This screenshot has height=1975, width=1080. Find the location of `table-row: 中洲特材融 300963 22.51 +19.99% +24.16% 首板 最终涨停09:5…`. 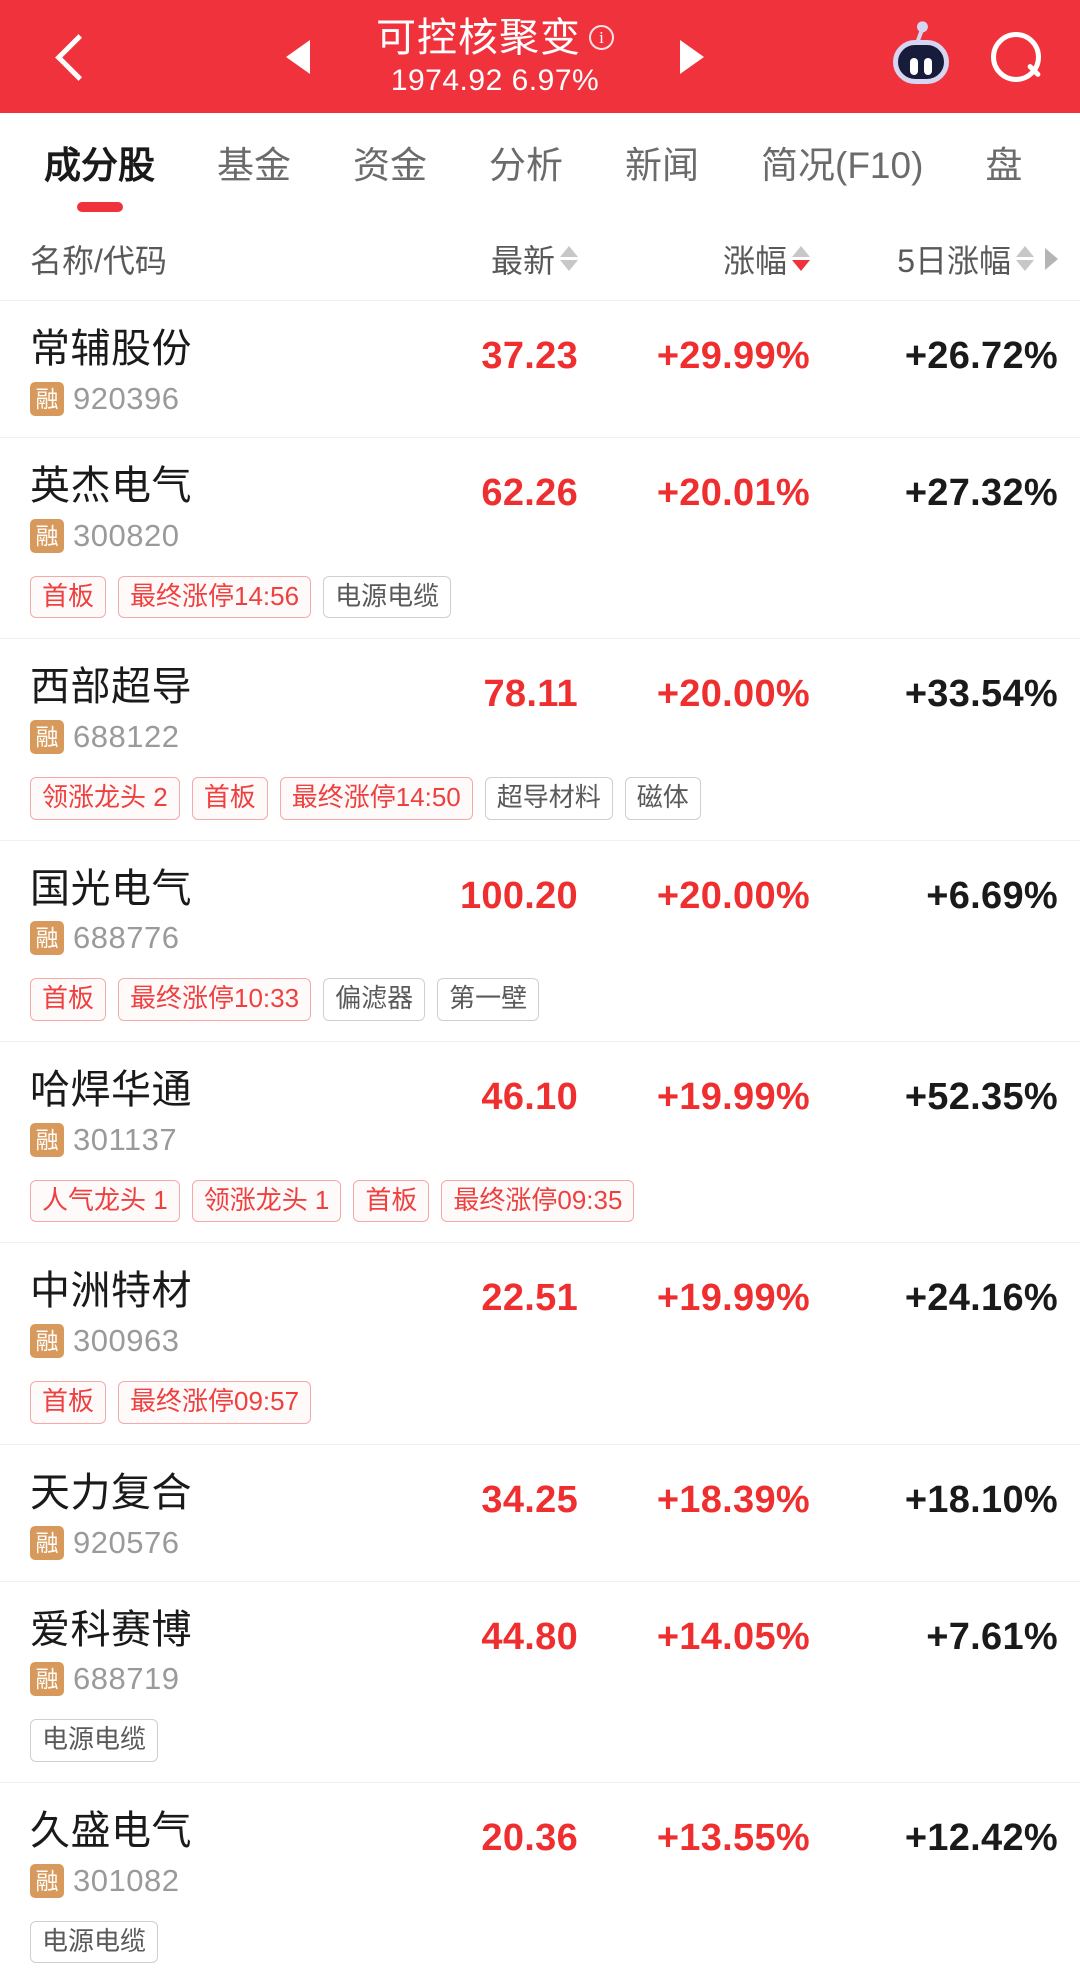

table-row: 中洲特材融 300963 22.51 +19.99% +24.16% 首板 最终涨停09:5… is located at coordinates (540, 1344).